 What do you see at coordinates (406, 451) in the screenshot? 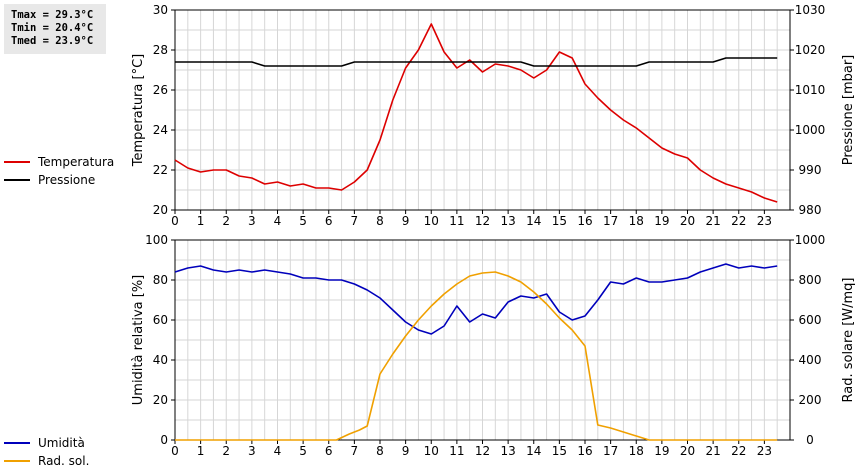
I see `panel2-x-tick-label-9: 9` at bounding box center [406, 451].